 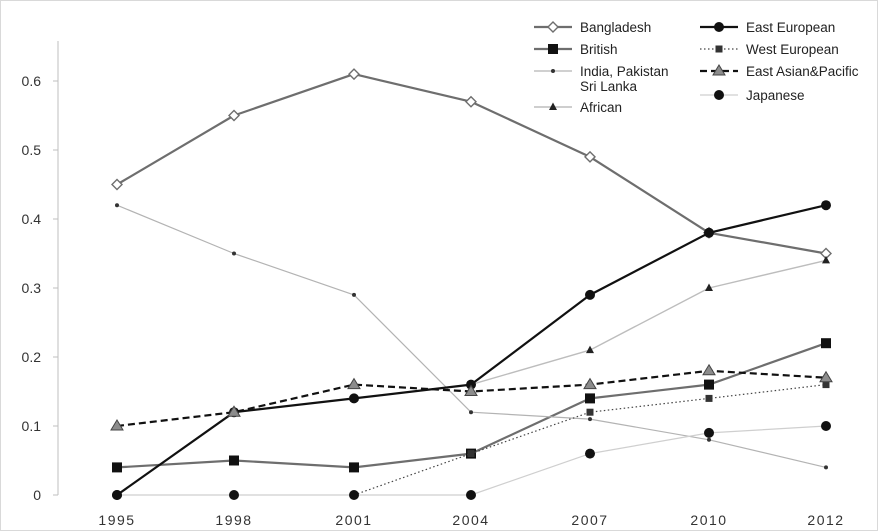 I want to click on legend-entry: Bangladesh, so click(x=592, y=27).